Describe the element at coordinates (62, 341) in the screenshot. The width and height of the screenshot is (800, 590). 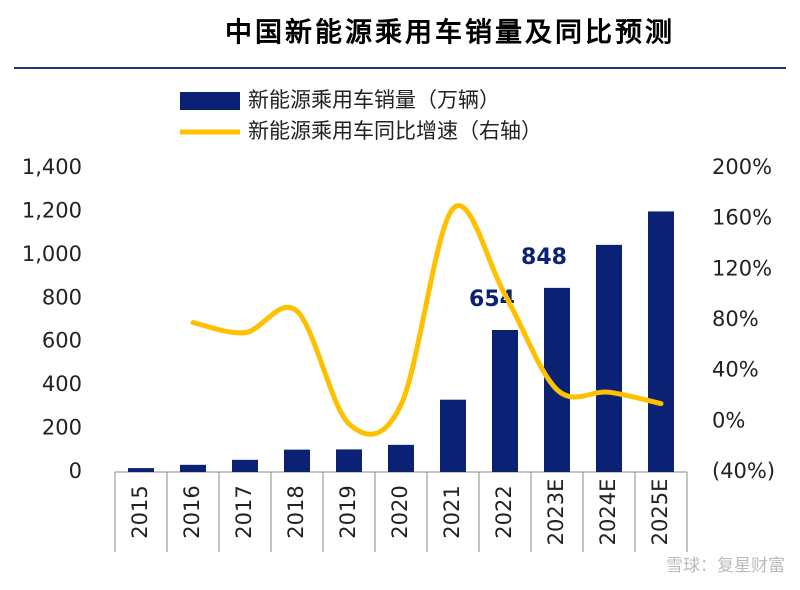
I see `y-tick-label: 600` at that location.